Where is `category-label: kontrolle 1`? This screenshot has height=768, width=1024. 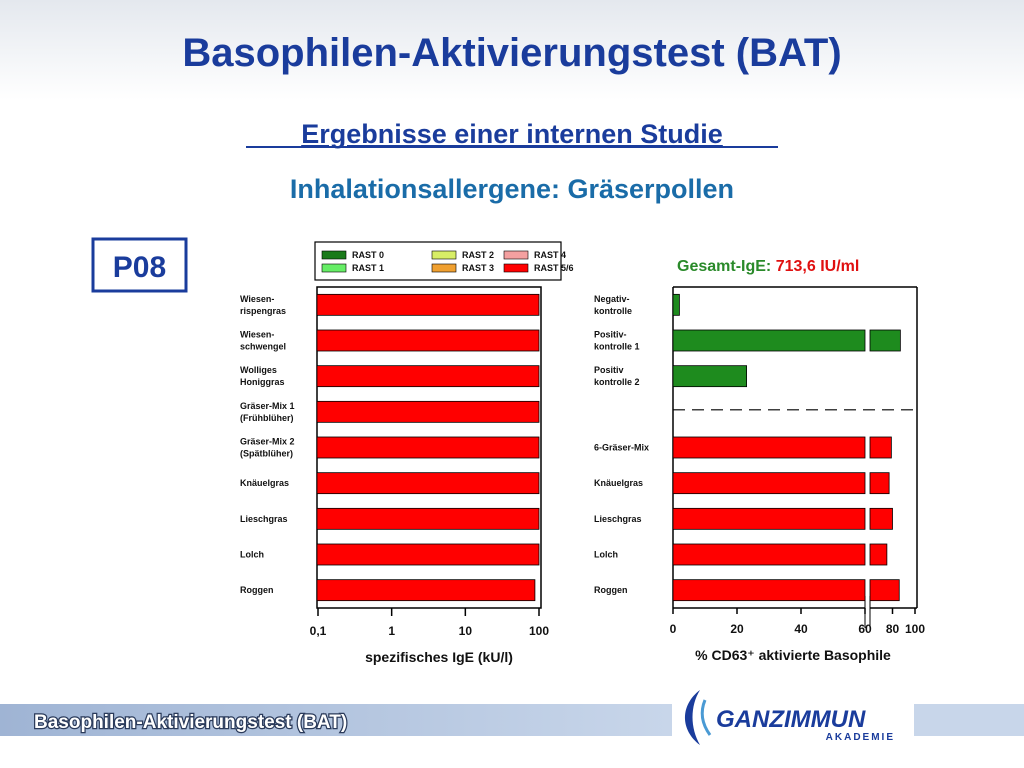
category-label: kontrolle 1 is located at coordinates (617, 347).